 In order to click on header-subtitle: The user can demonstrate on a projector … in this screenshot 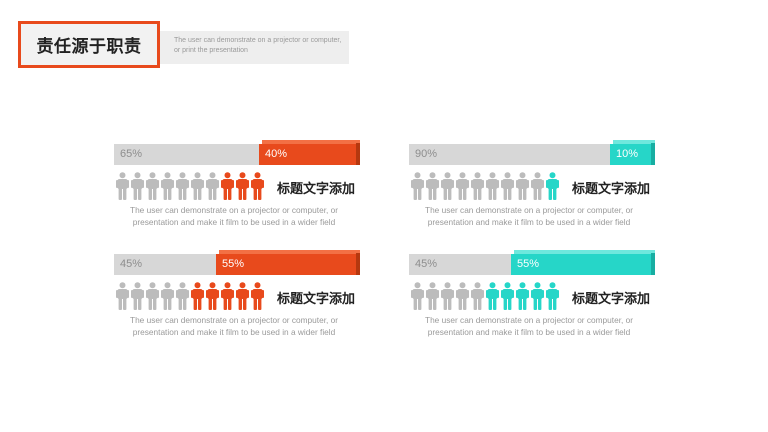, I will do `click(258, 45)`.